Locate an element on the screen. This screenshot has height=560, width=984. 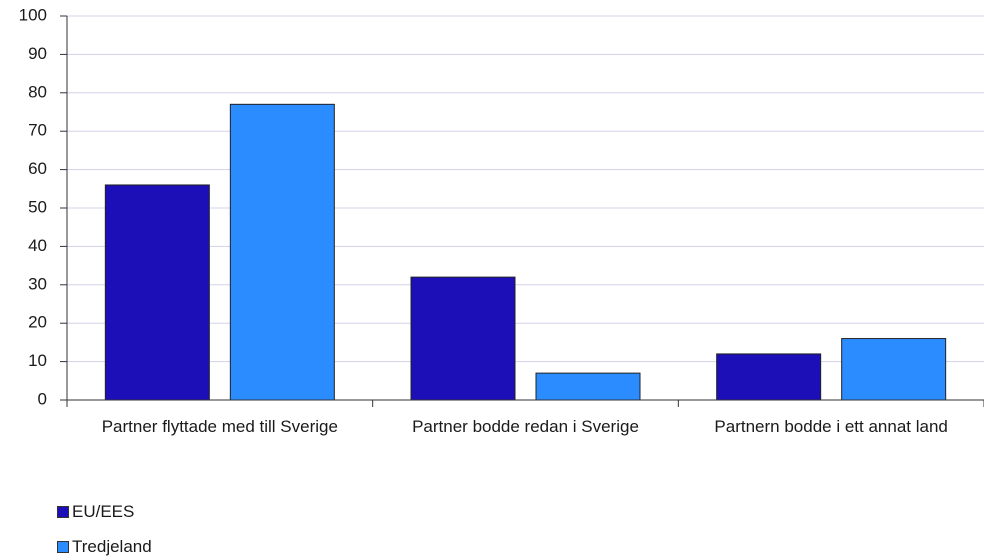
y-tick-label: 30 is located at coordinates (37, 283).